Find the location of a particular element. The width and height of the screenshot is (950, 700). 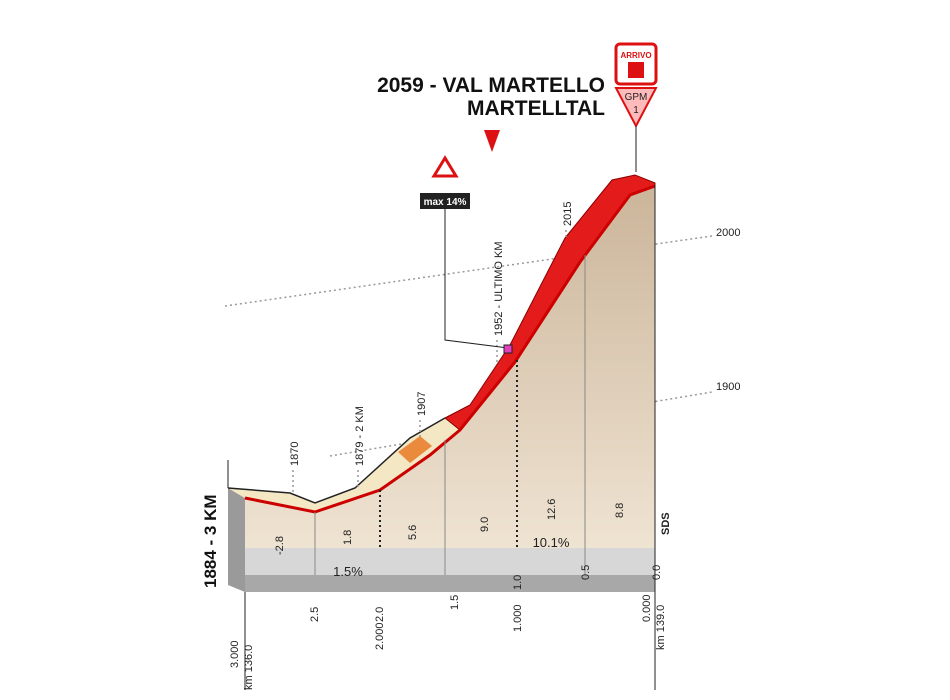

last-km-marker is located at coordinates (492, 141).